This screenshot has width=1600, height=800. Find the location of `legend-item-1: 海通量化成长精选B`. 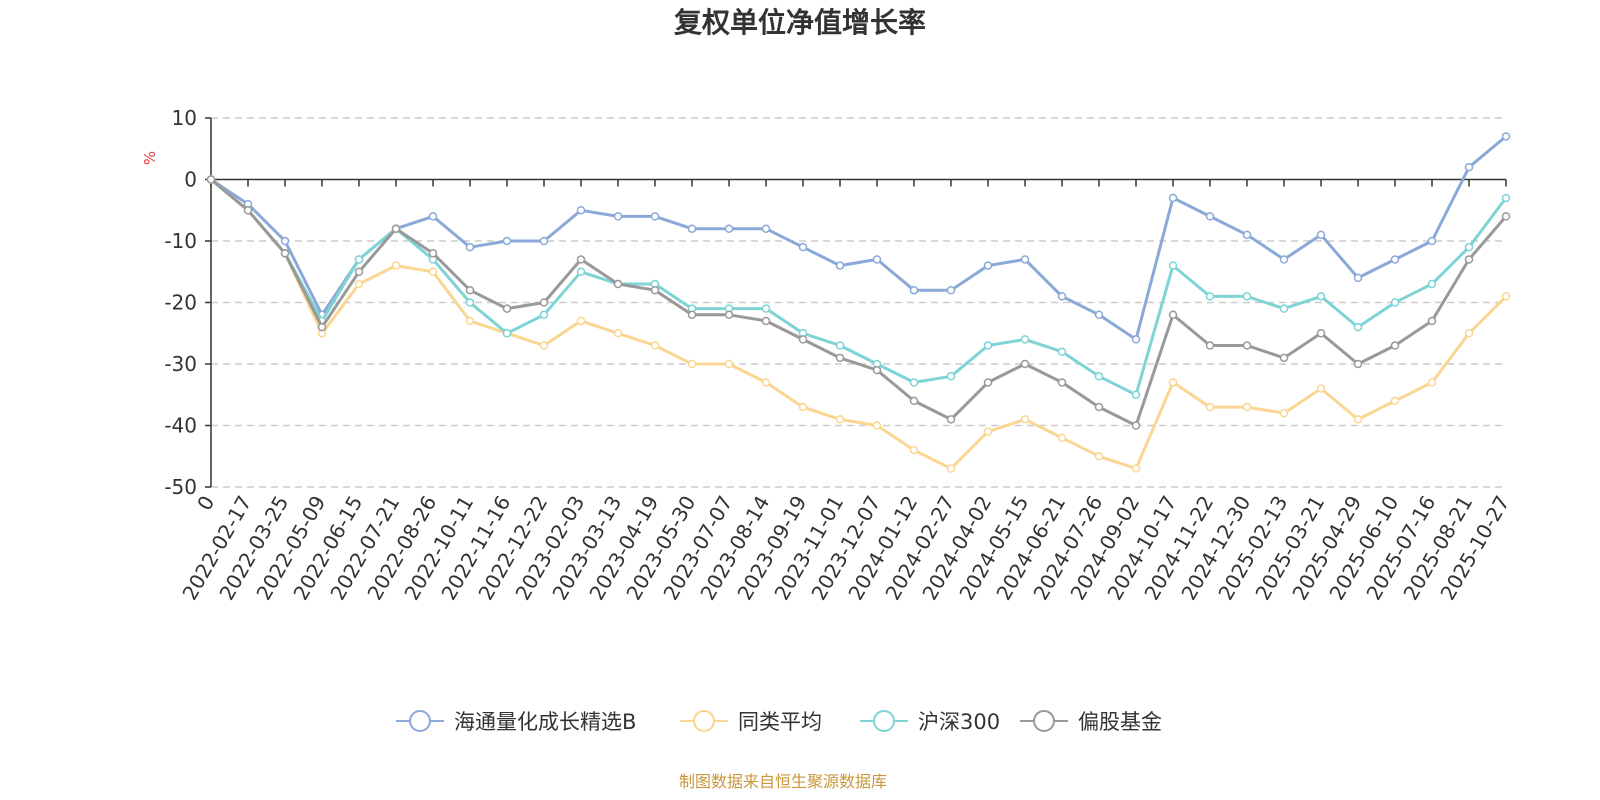

legend-item-1: 海通量化成长精选B is located at coordinates (516, 722).